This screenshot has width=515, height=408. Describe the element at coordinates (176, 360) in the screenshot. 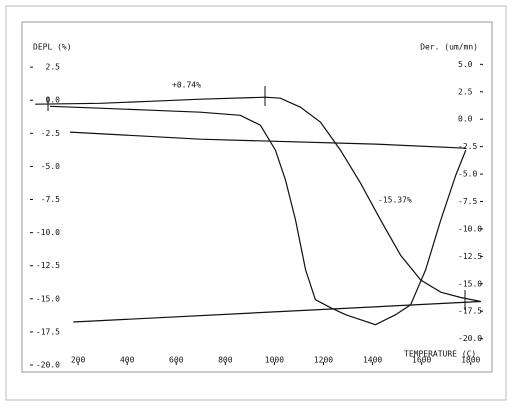

I see `x-tick-label: 600` at that location.